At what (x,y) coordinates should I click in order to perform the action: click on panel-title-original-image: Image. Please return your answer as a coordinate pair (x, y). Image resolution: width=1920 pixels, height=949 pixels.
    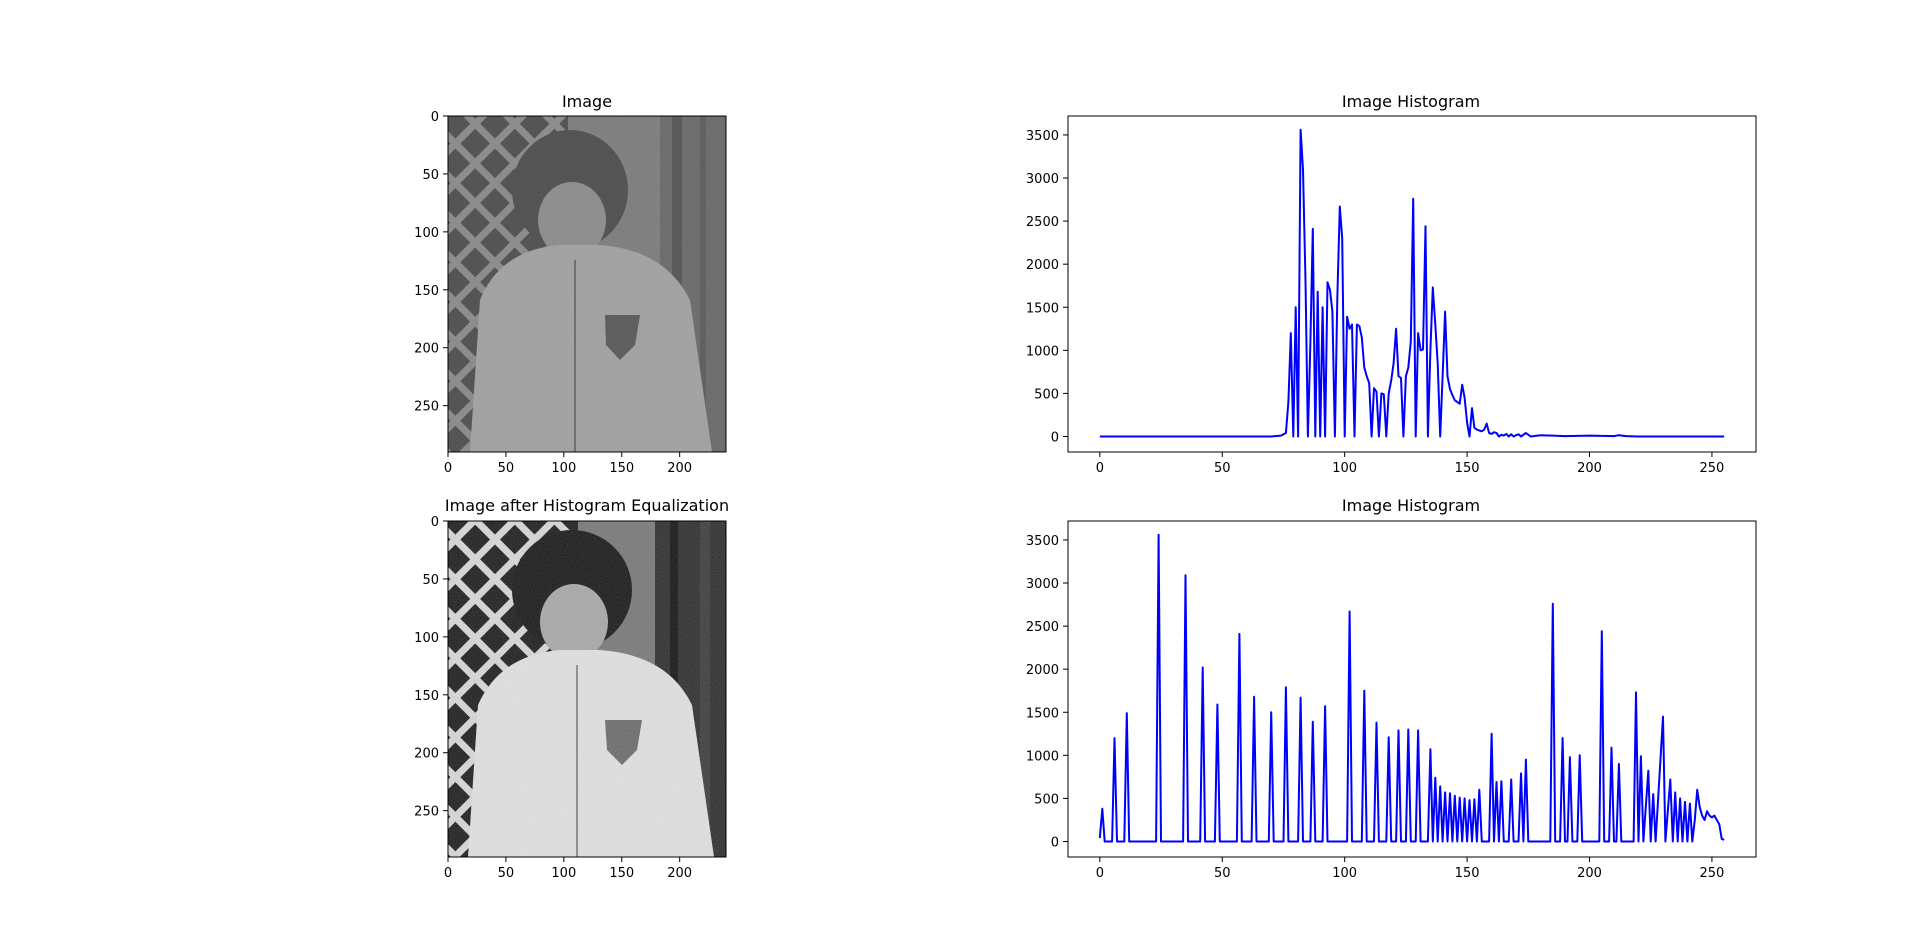
    Looking at the image, I should click on (587, 101).